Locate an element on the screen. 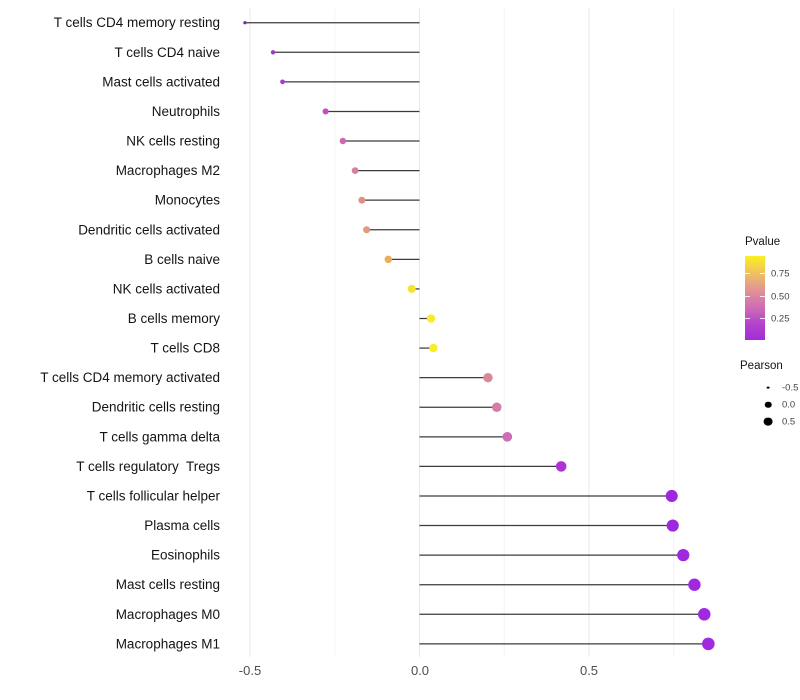 The image size is (800, 700). category-label: B cells naive is located at coordinates (182, 259).